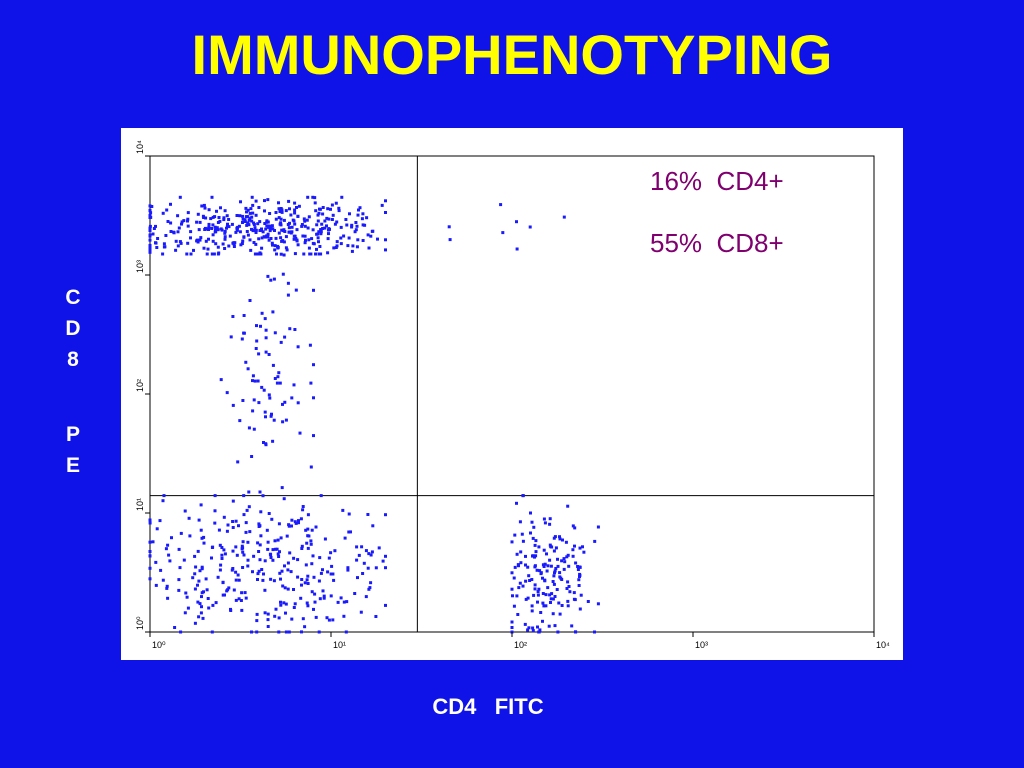 Image resolution: width=1024 pixels, height=768 pixels. I want to click on y-axis-letter: C, so click(73, 297).